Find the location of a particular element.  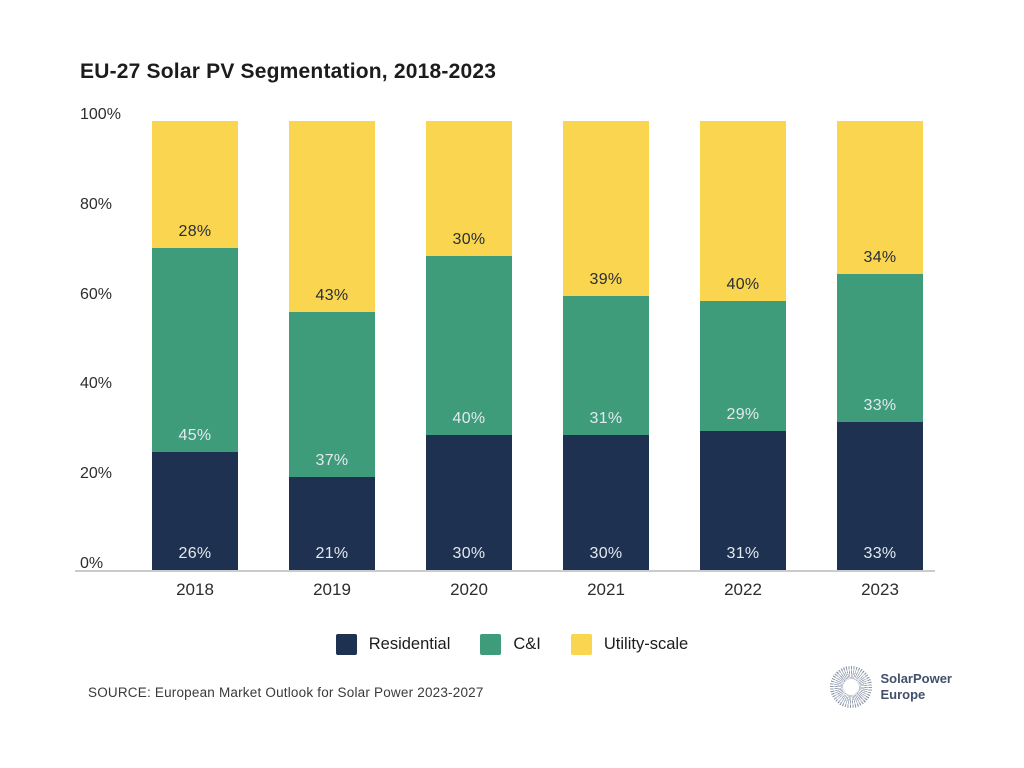

segment-residential-2022: 31% is located at coordinates (743, 500).